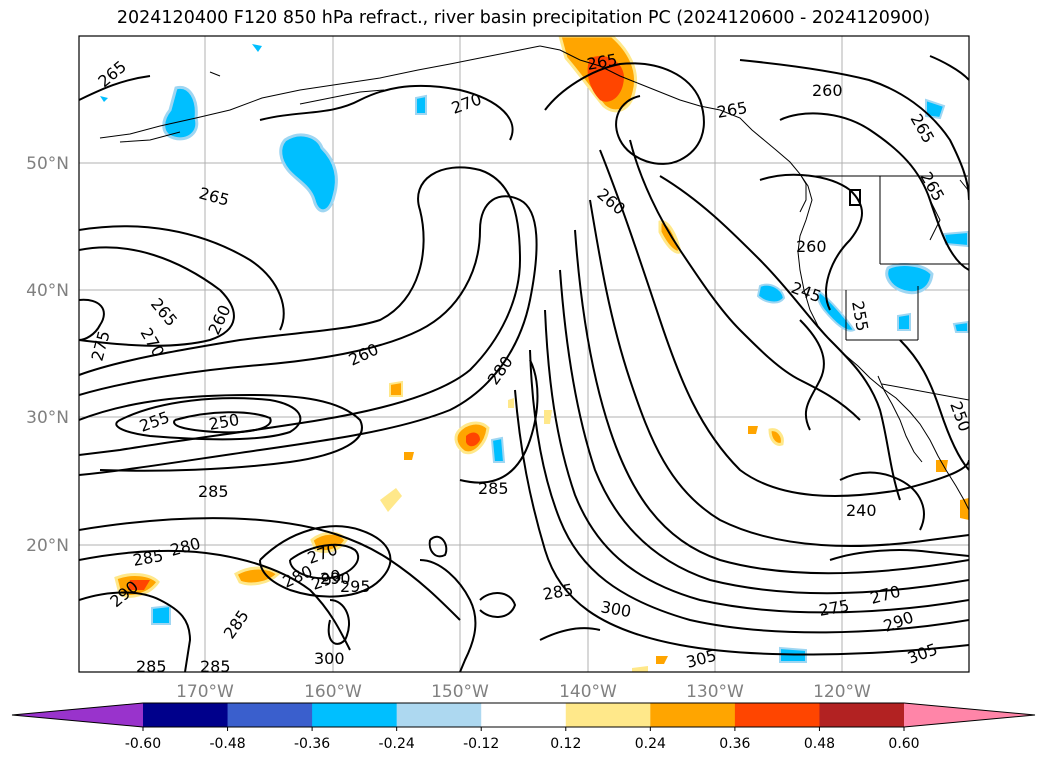 Image resolution: width=1047 pixels, height=765 pixels. Describe the element at coordinates (47, 355) in the screenshot. I see `lat-labels: 50°N 40°N 30°N 20°N` at that location.